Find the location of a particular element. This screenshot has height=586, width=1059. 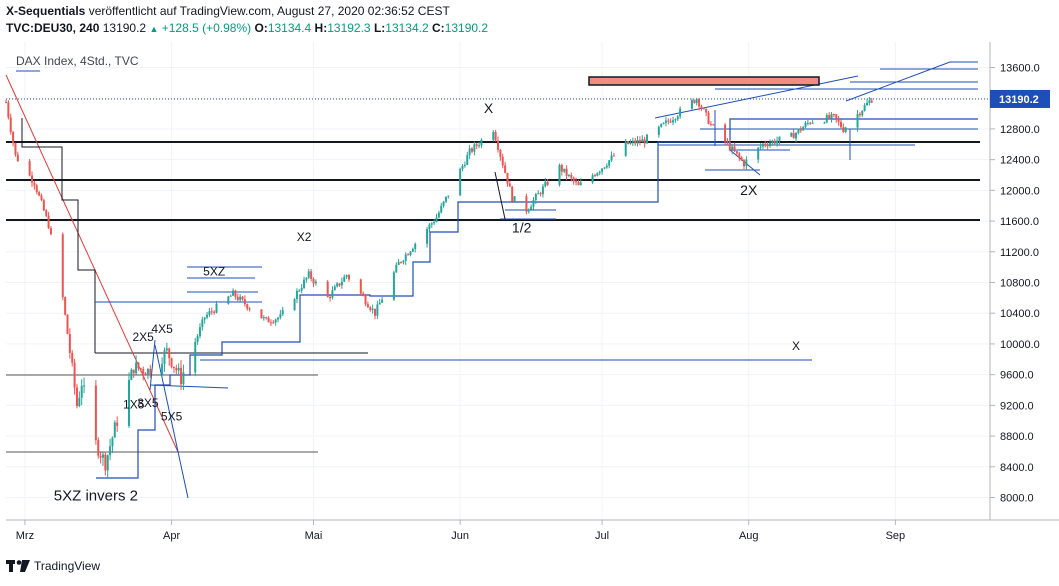

y-tick-label: 8800.0 is located at coordinates (1017, 437).